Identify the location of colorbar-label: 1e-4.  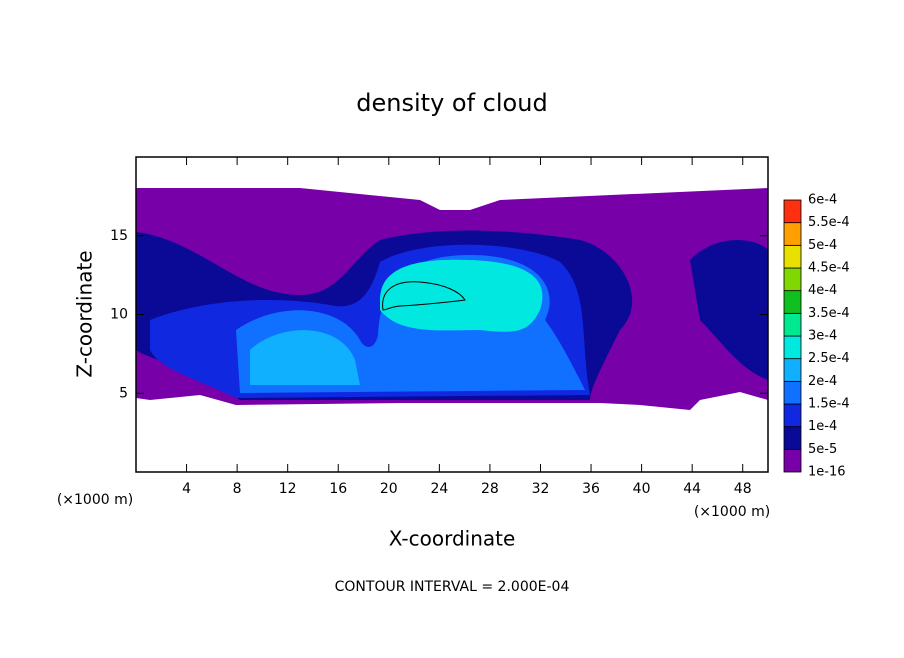
(822, 426).